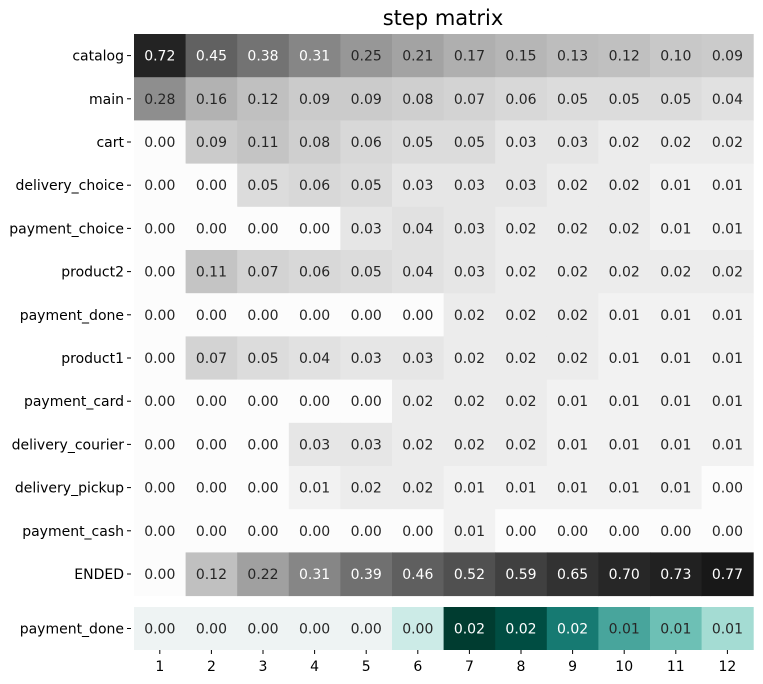  Describe the element at coordinates (159, 667) in the screenshot. I see `x-tick-label: 1` at that location.